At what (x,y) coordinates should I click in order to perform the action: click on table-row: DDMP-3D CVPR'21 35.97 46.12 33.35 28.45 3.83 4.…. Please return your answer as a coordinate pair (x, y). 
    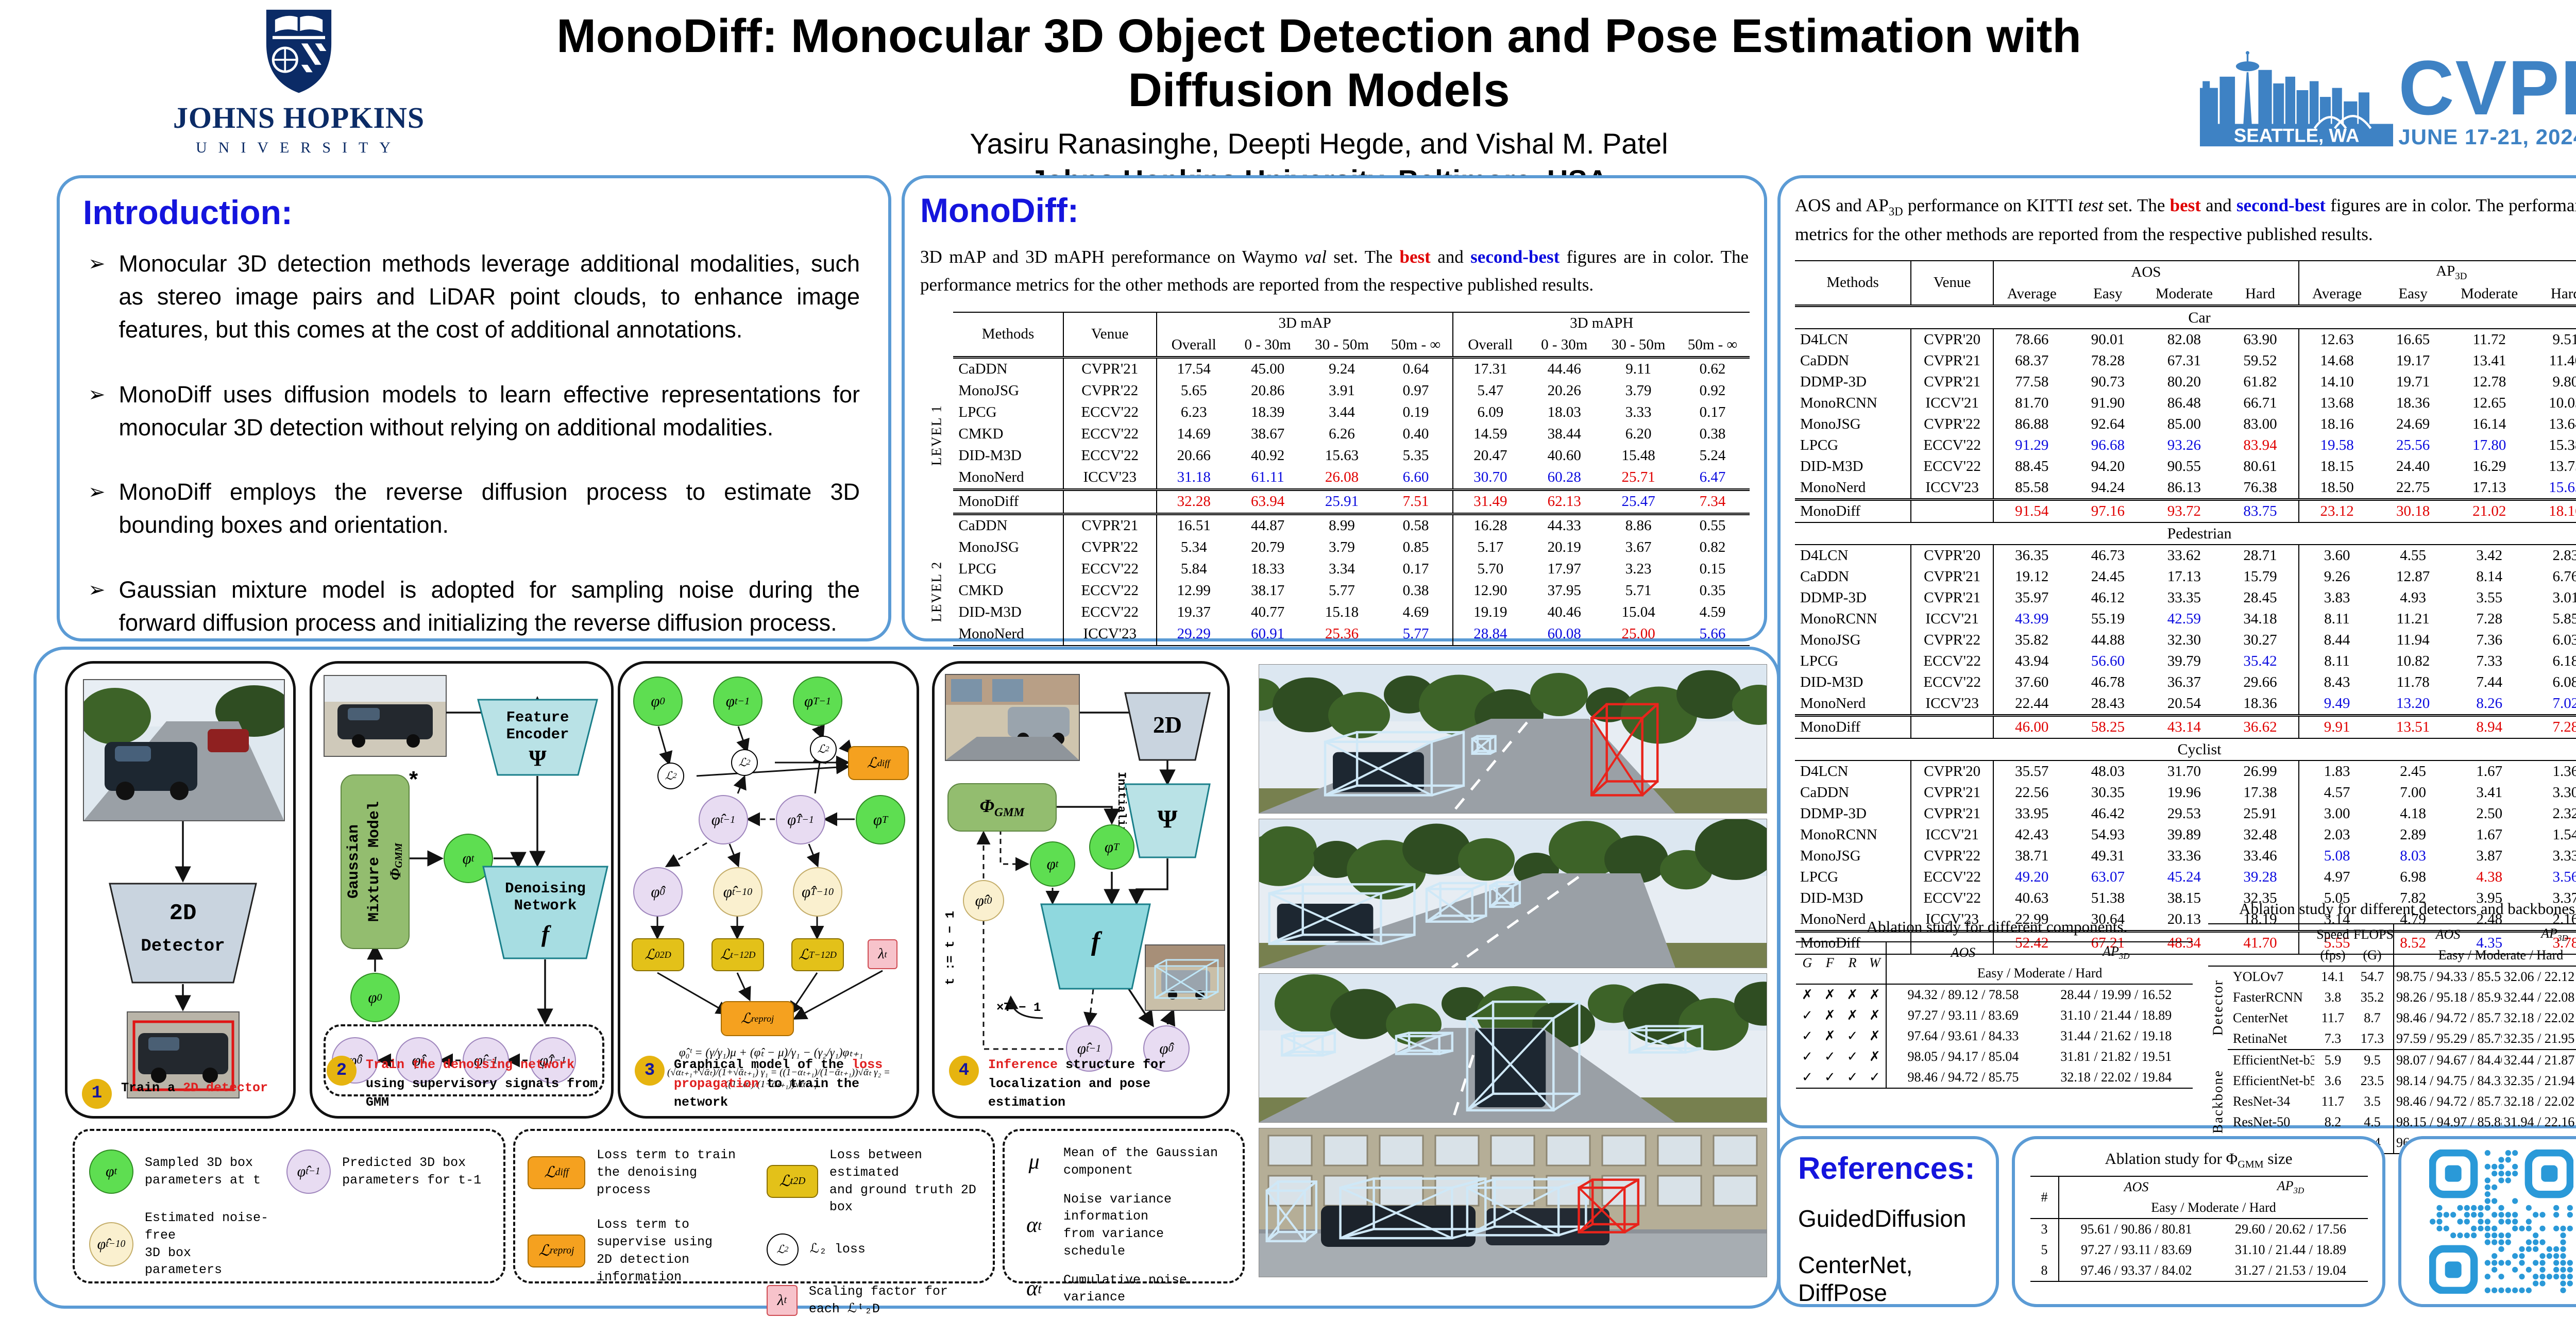
    Looking at the image, I should click on (2185, 598).